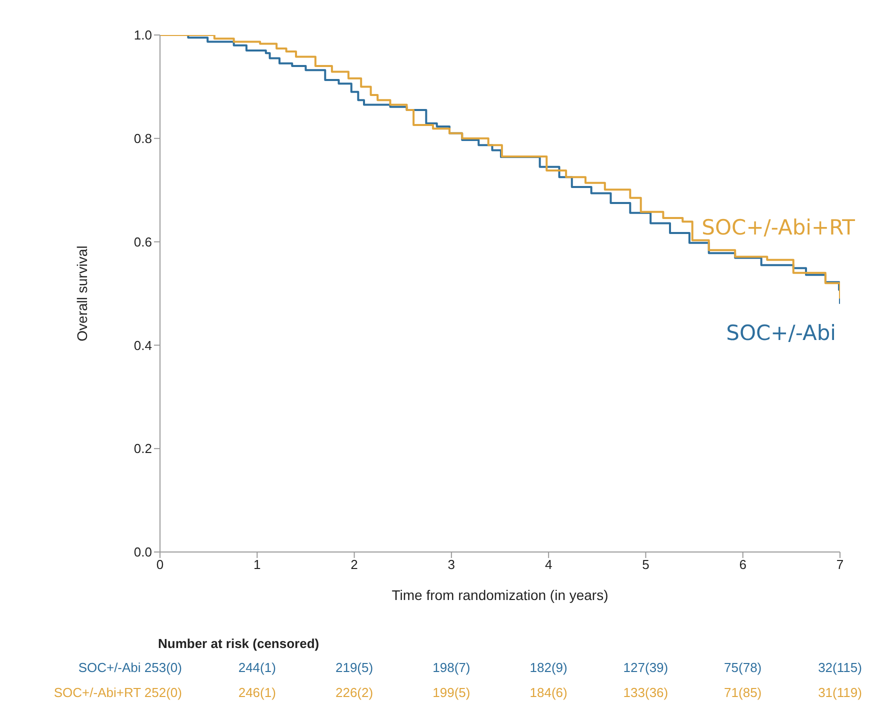 This screenshot has width=878, height=720. What do you see at coordinates (239, 643) in the screenshot?
I see `text: Number at risk (censored)` at bounding box center [239, 643].